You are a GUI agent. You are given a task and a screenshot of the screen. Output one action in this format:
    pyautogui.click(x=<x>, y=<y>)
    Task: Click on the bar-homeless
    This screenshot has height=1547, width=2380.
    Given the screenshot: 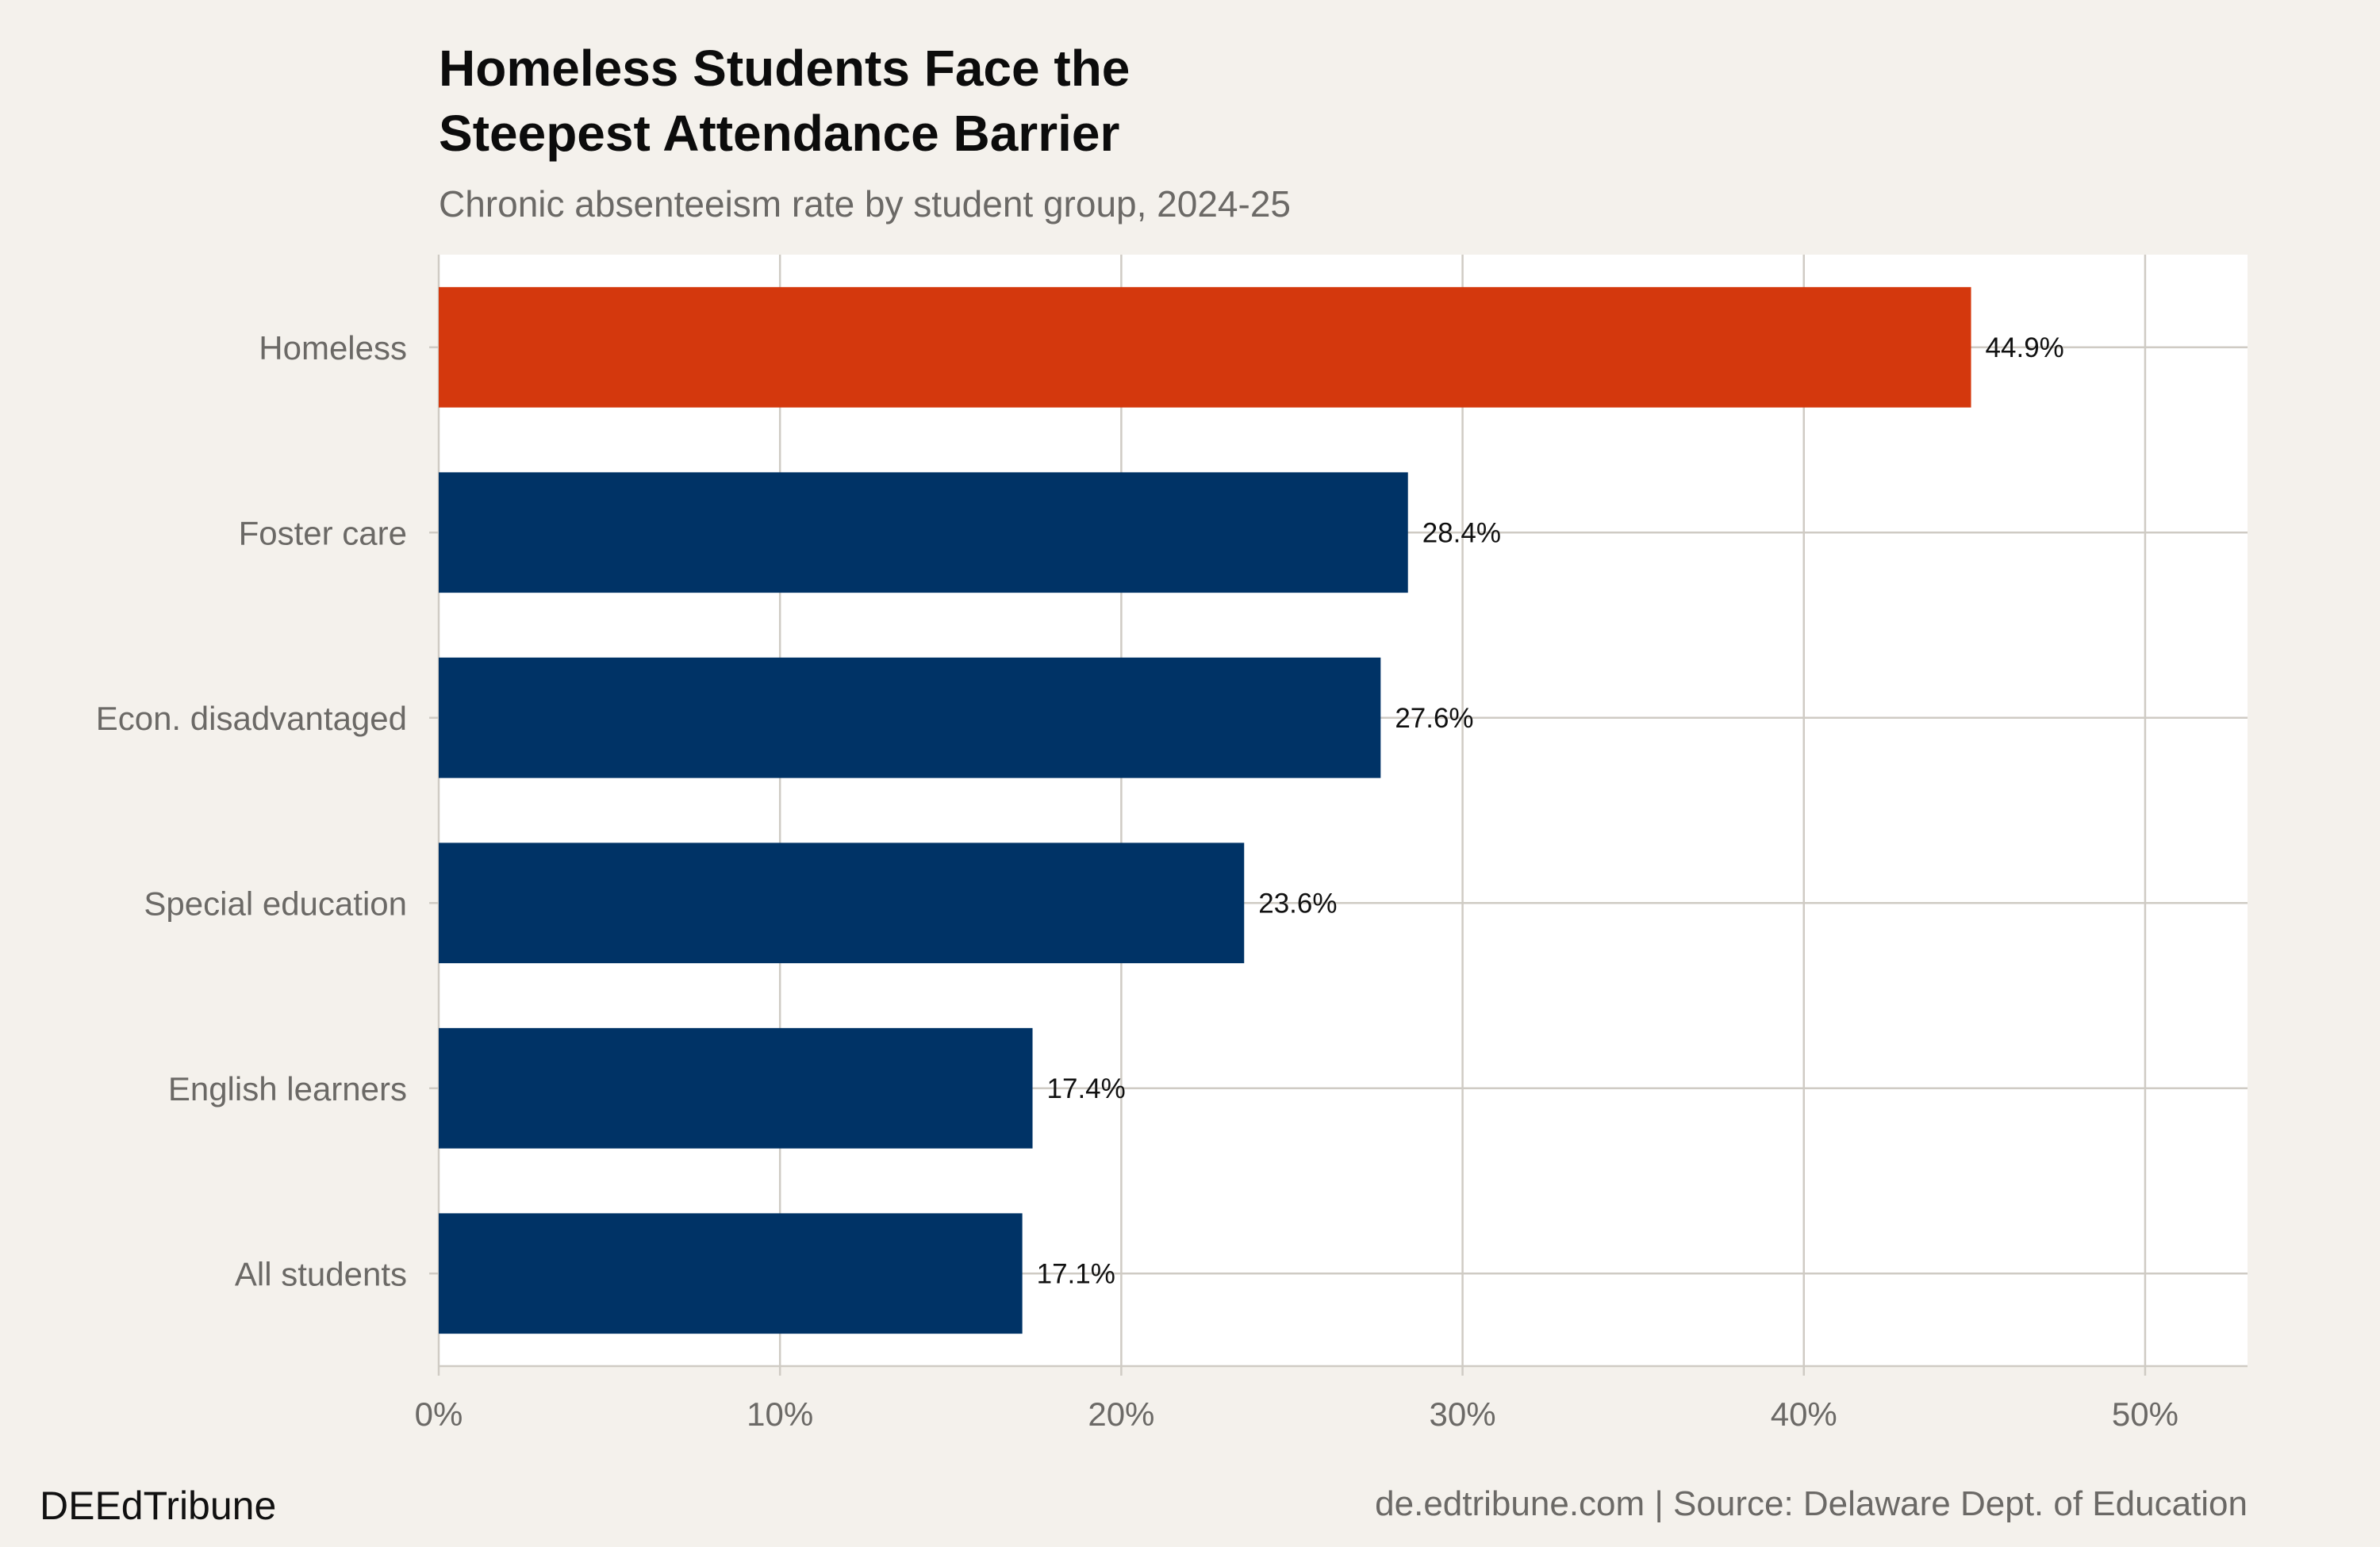 What is the action you would take?
    pyautogui.click(x=1205, y=347)
    